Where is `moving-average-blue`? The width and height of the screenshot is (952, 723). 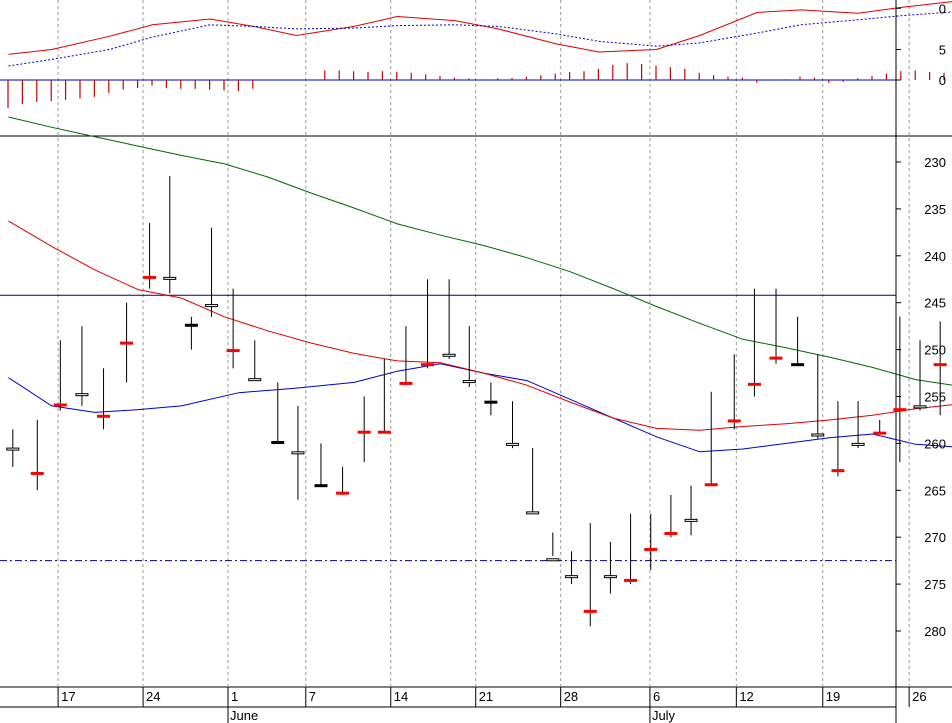 moving-average-blue is located at coordinates (480, 408).